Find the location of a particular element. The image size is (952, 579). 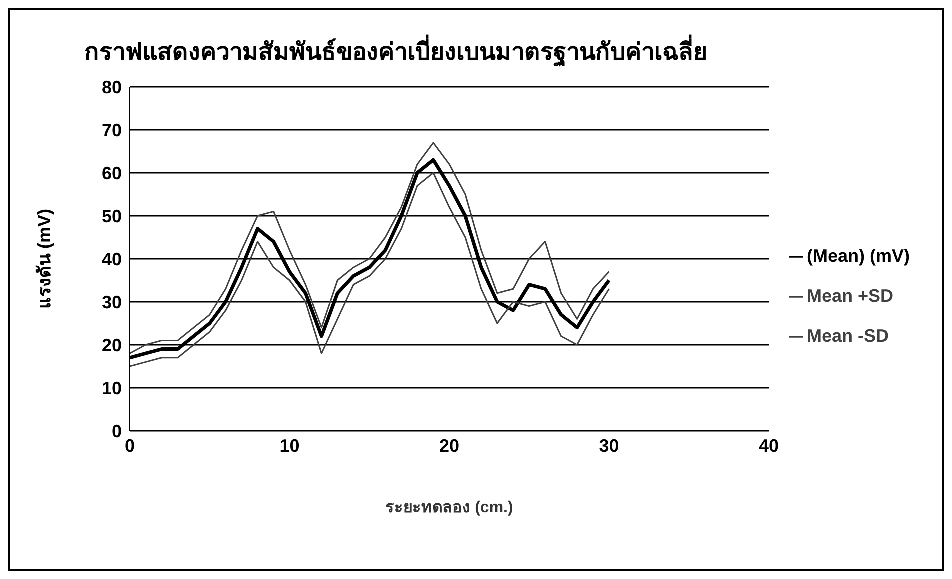

y-tick-label: 70 is located at coordinates (112, 130).